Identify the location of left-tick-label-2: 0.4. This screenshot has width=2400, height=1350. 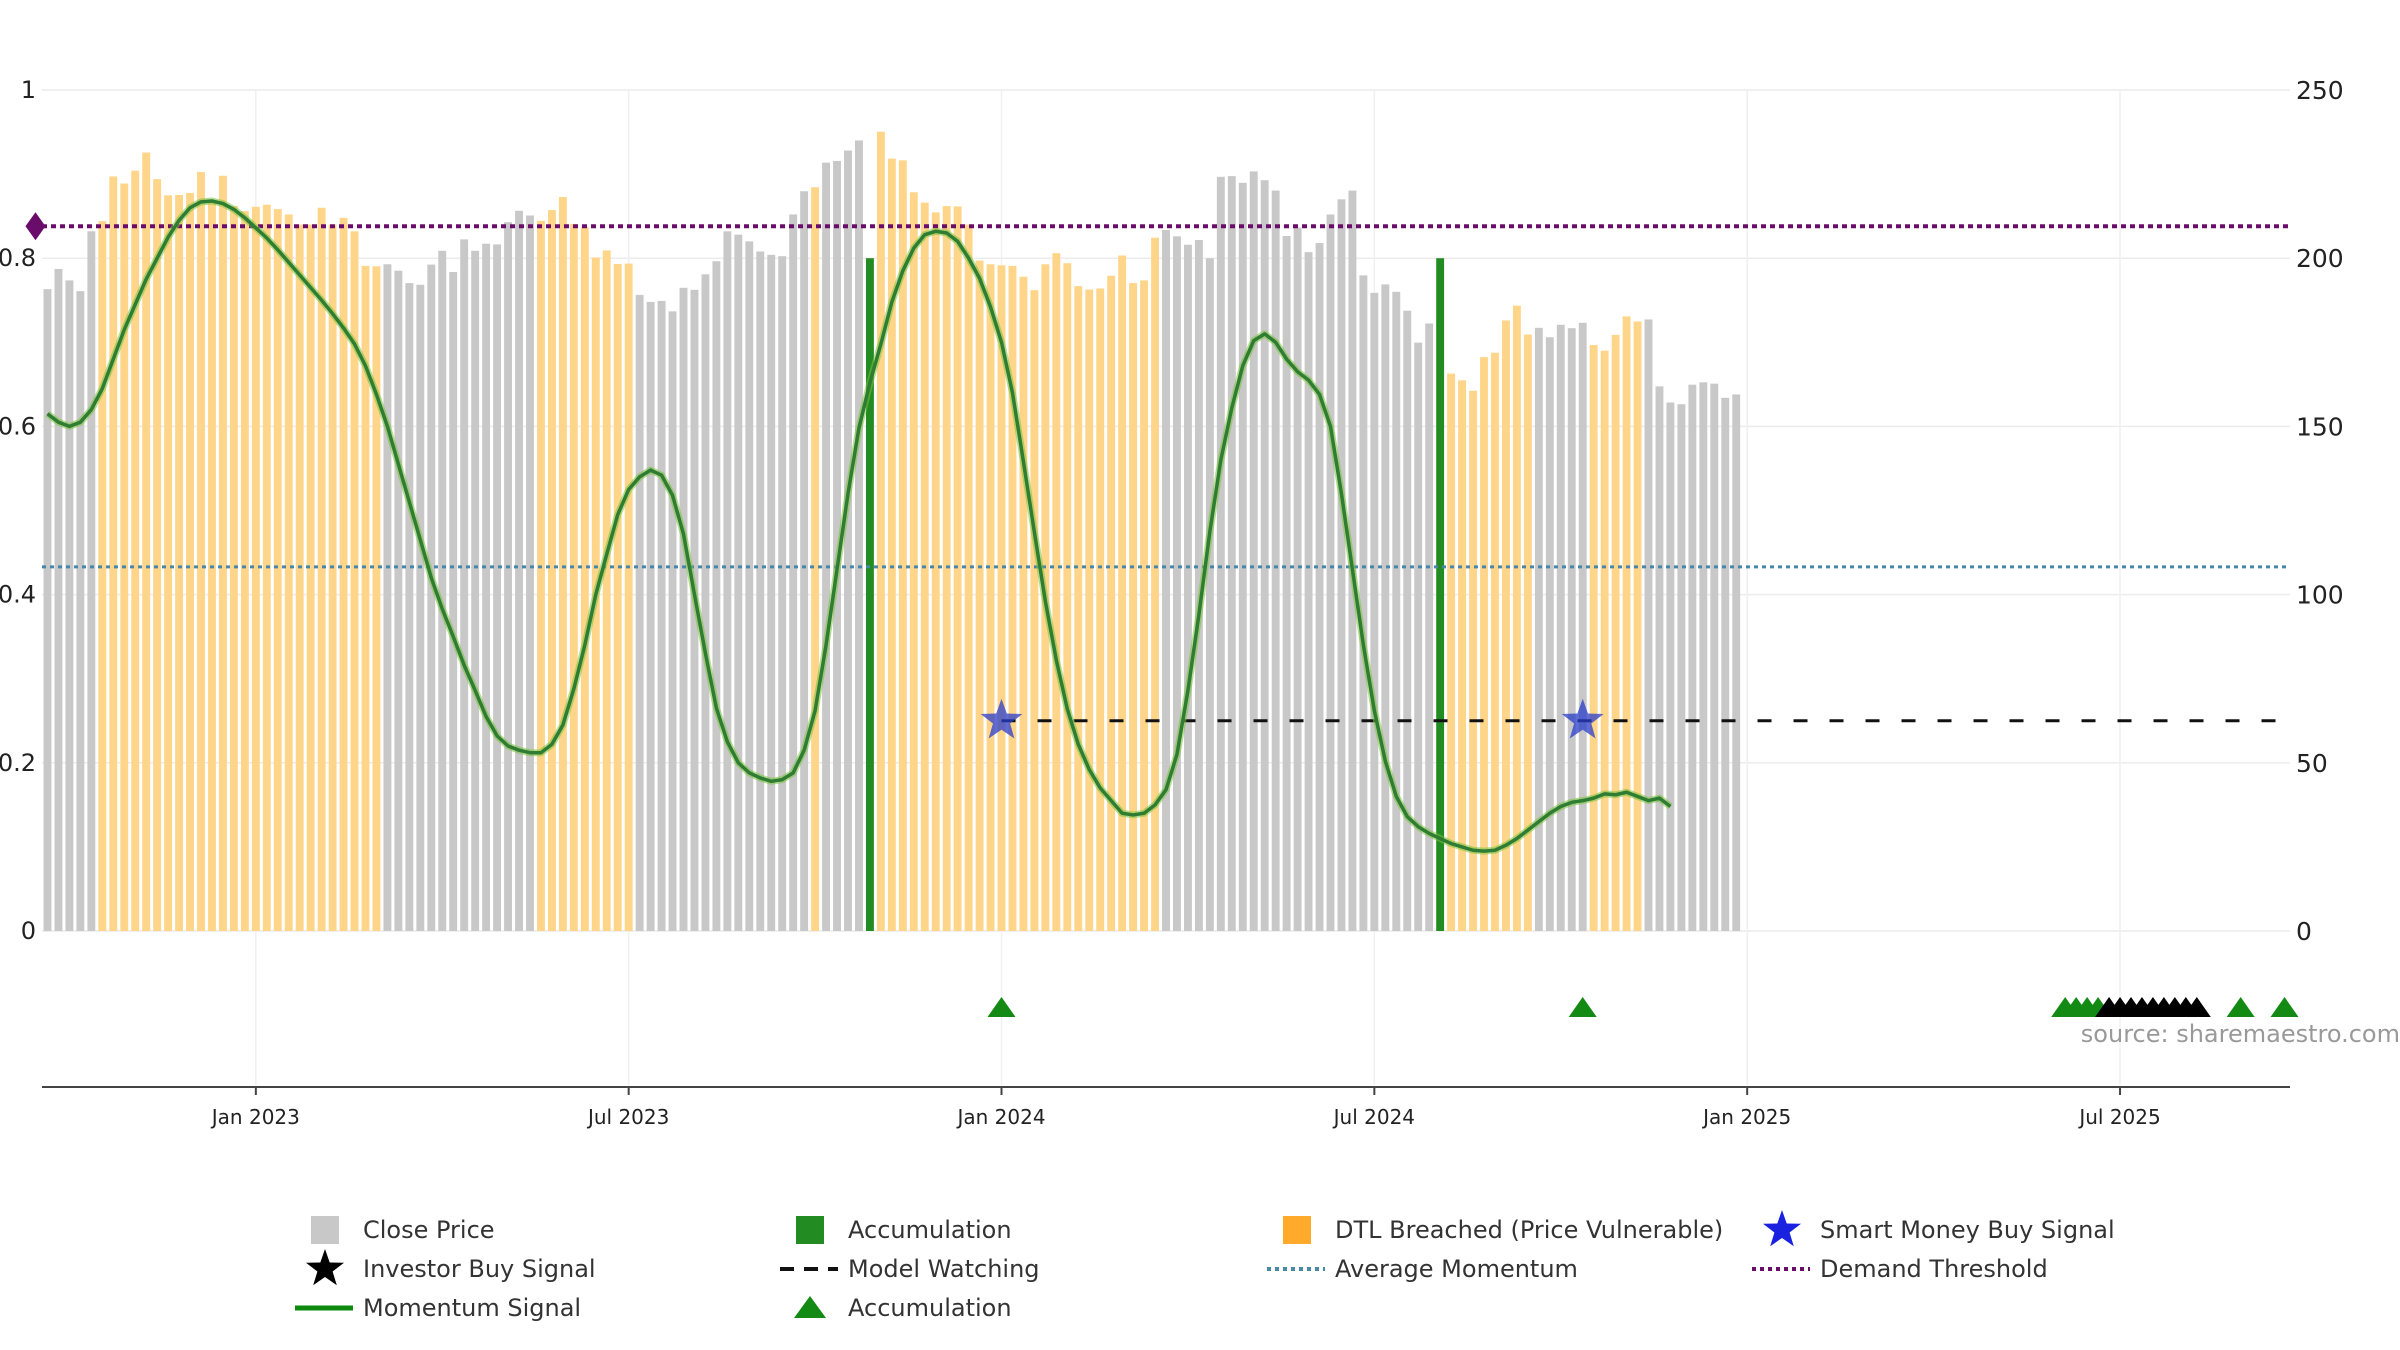
(18, 595).